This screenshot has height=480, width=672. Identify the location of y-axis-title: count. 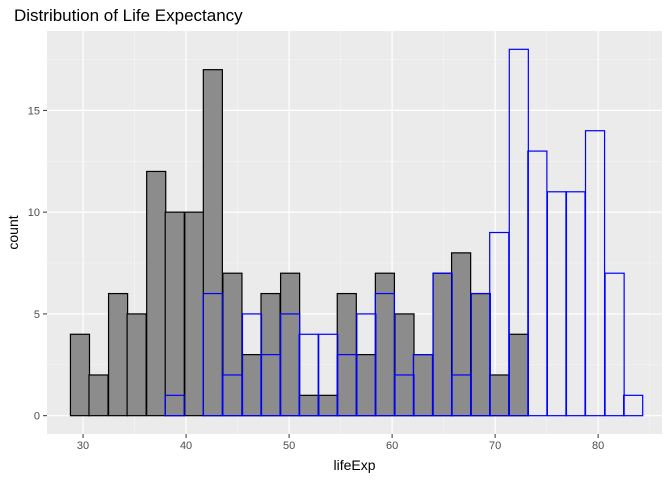
(13, 232).